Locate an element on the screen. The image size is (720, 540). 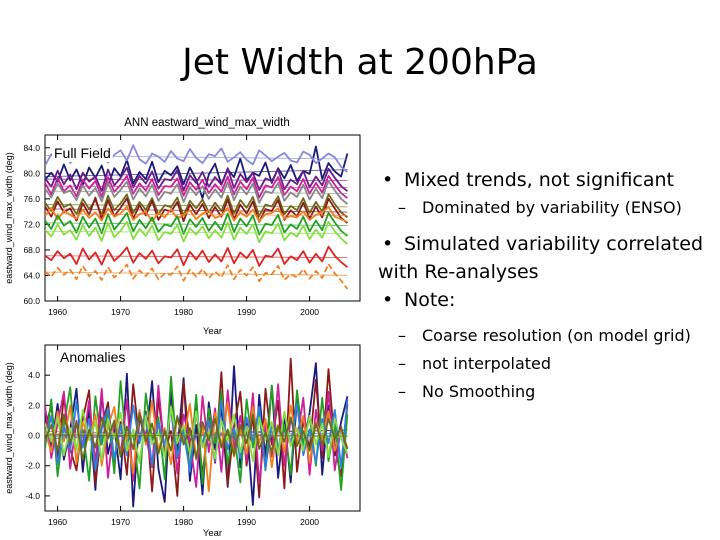
panel-label: Anomalies is located at coordinates (92, 357).